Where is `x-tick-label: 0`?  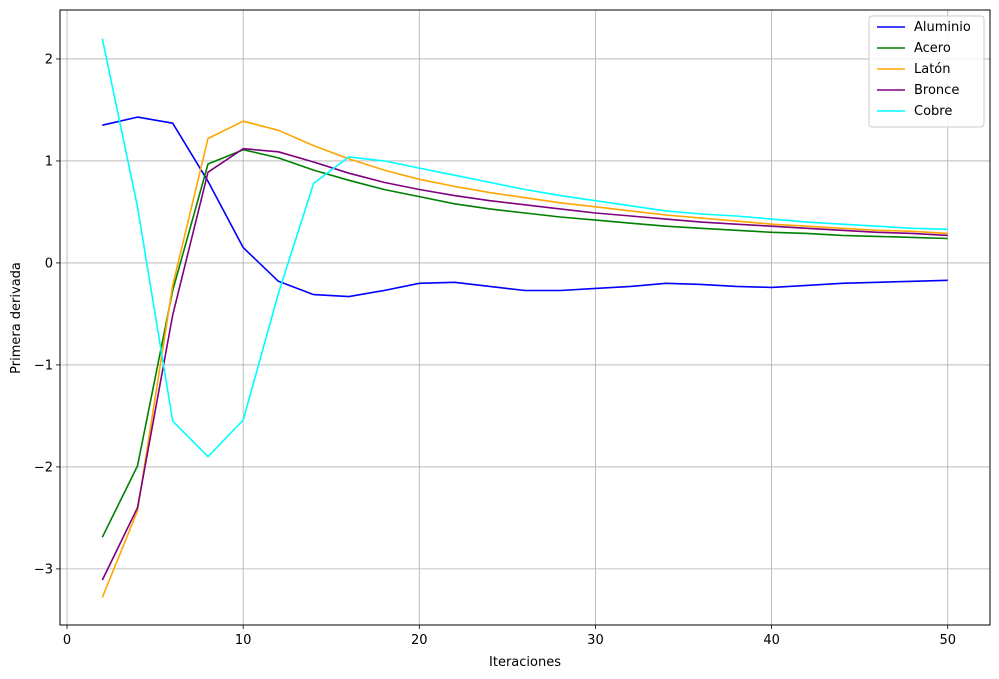
x-tick-label: 0 is located at coordinates (67, 640).